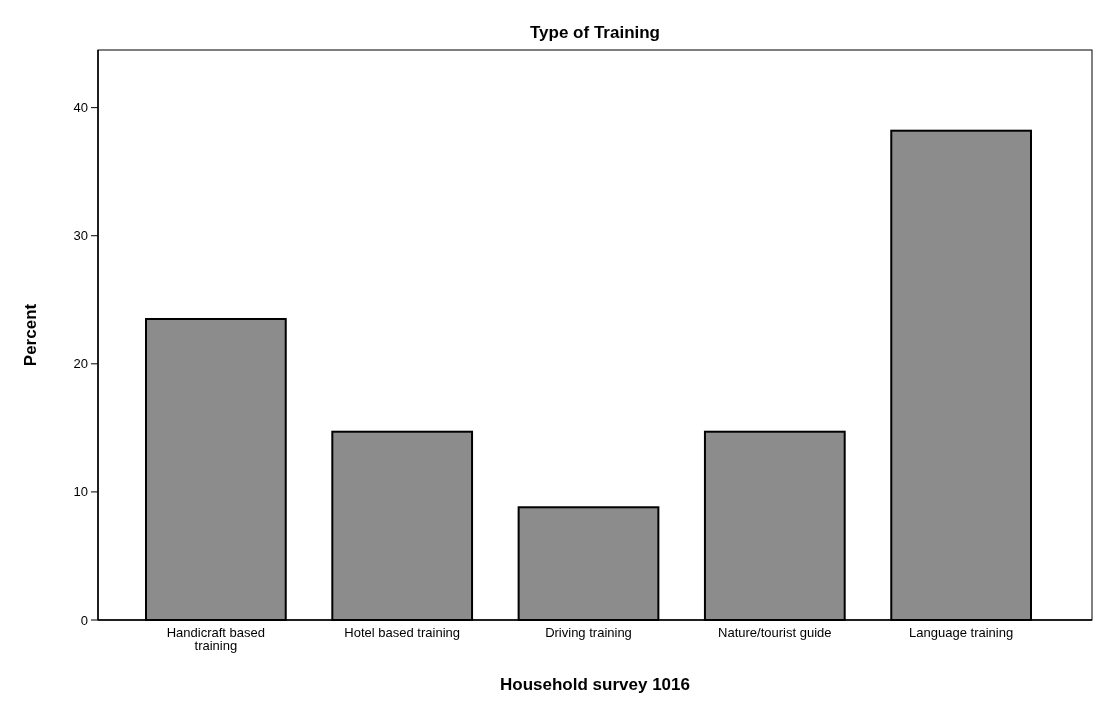  What do you see at coordinates (216, 639) in the screenshot?
I see `x-tick-label: Handicraft based training` at bounding box center [216, 639].